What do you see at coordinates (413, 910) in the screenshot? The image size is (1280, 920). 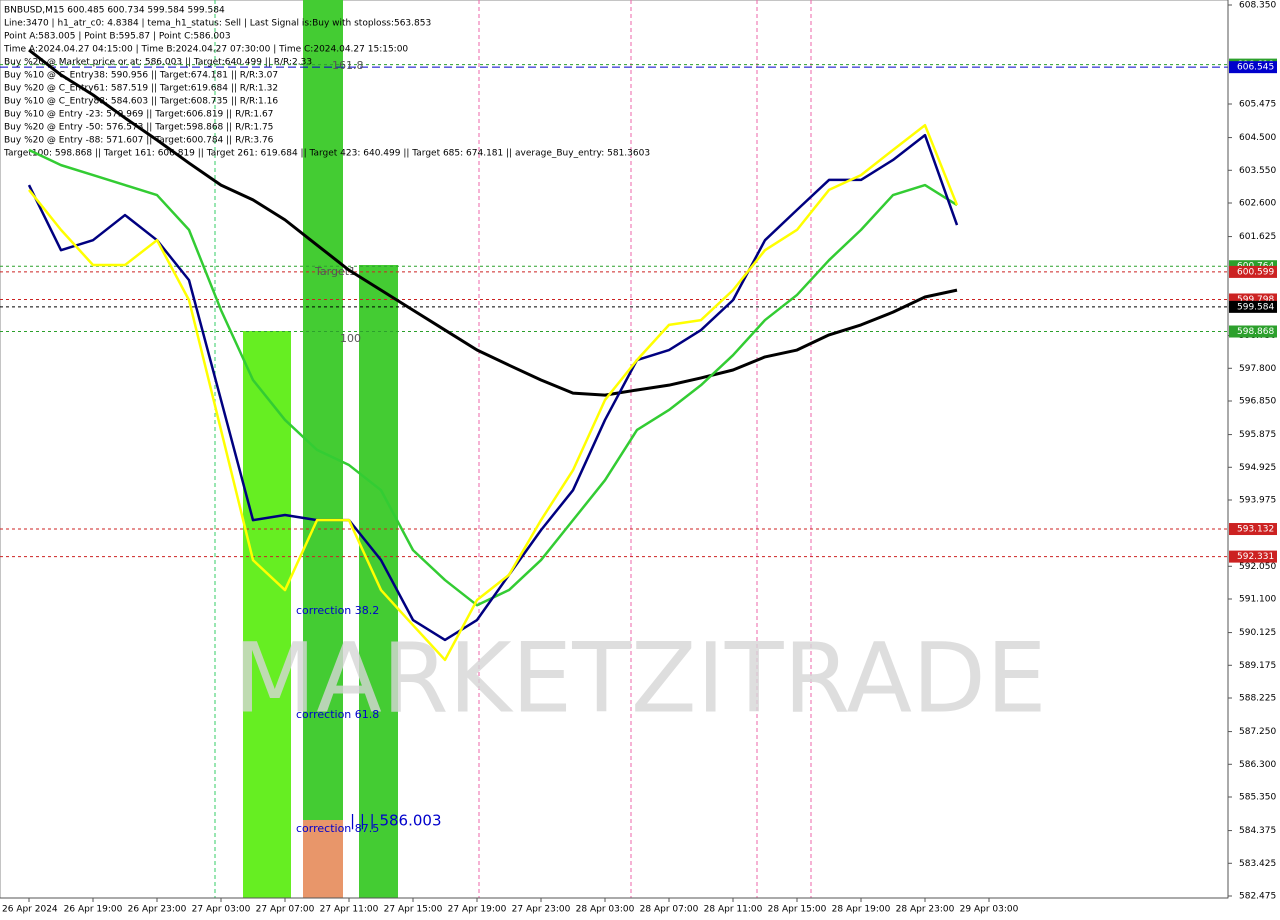 I see `x-tick-label: 27 Apr 15:00` at bounding box center [413, 910].